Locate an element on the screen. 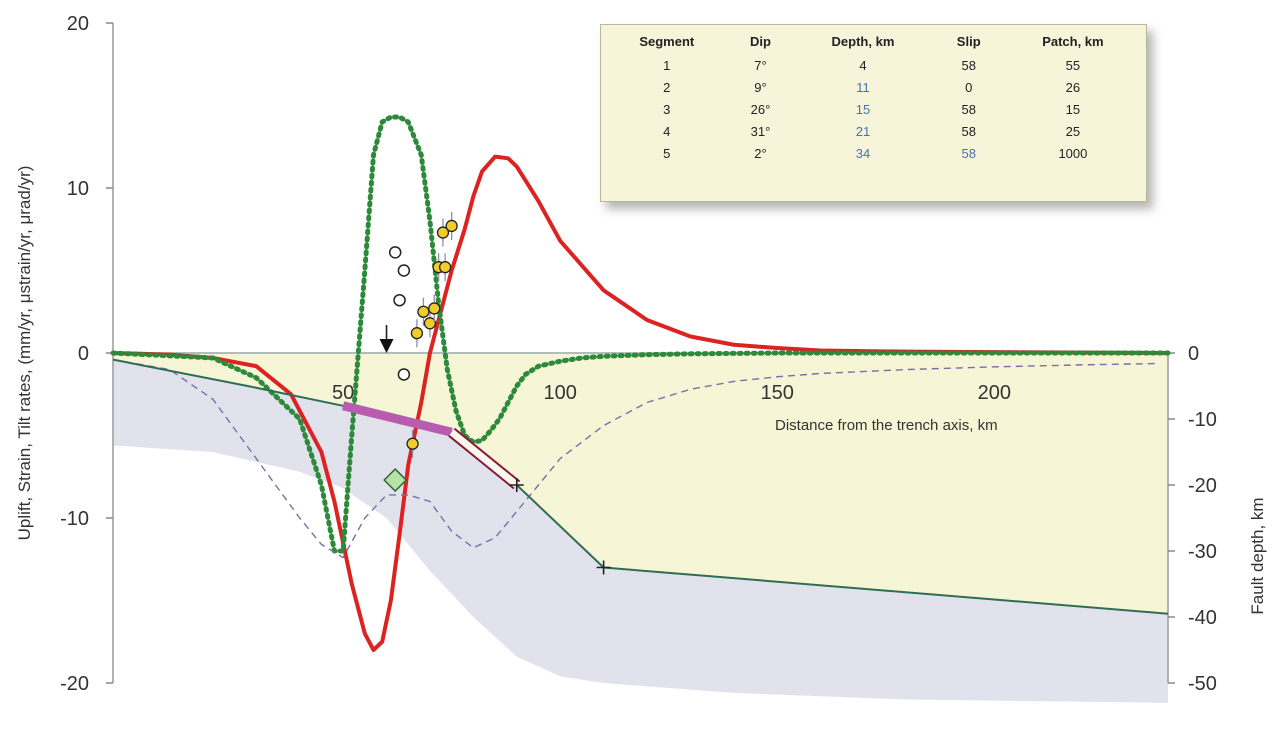 This screenshot has height=751, width=1278. diamond-marker is located at coordinates (395, 480).